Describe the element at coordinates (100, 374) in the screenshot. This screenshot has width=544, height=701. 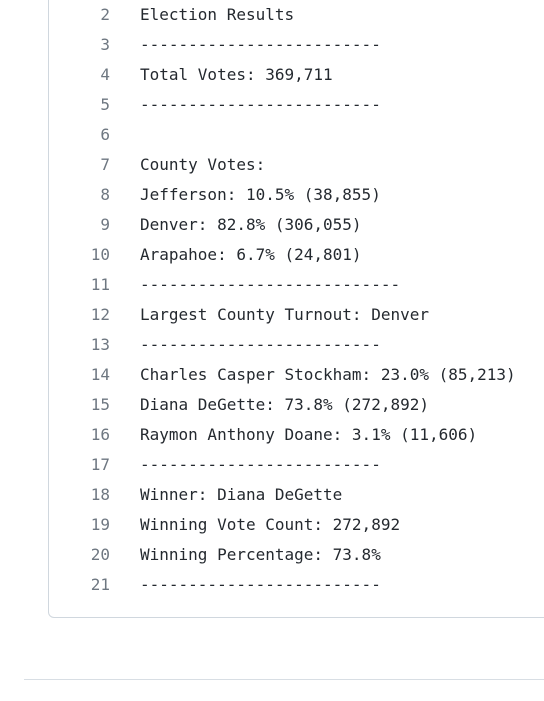
I see `line-number: 14` at that location.